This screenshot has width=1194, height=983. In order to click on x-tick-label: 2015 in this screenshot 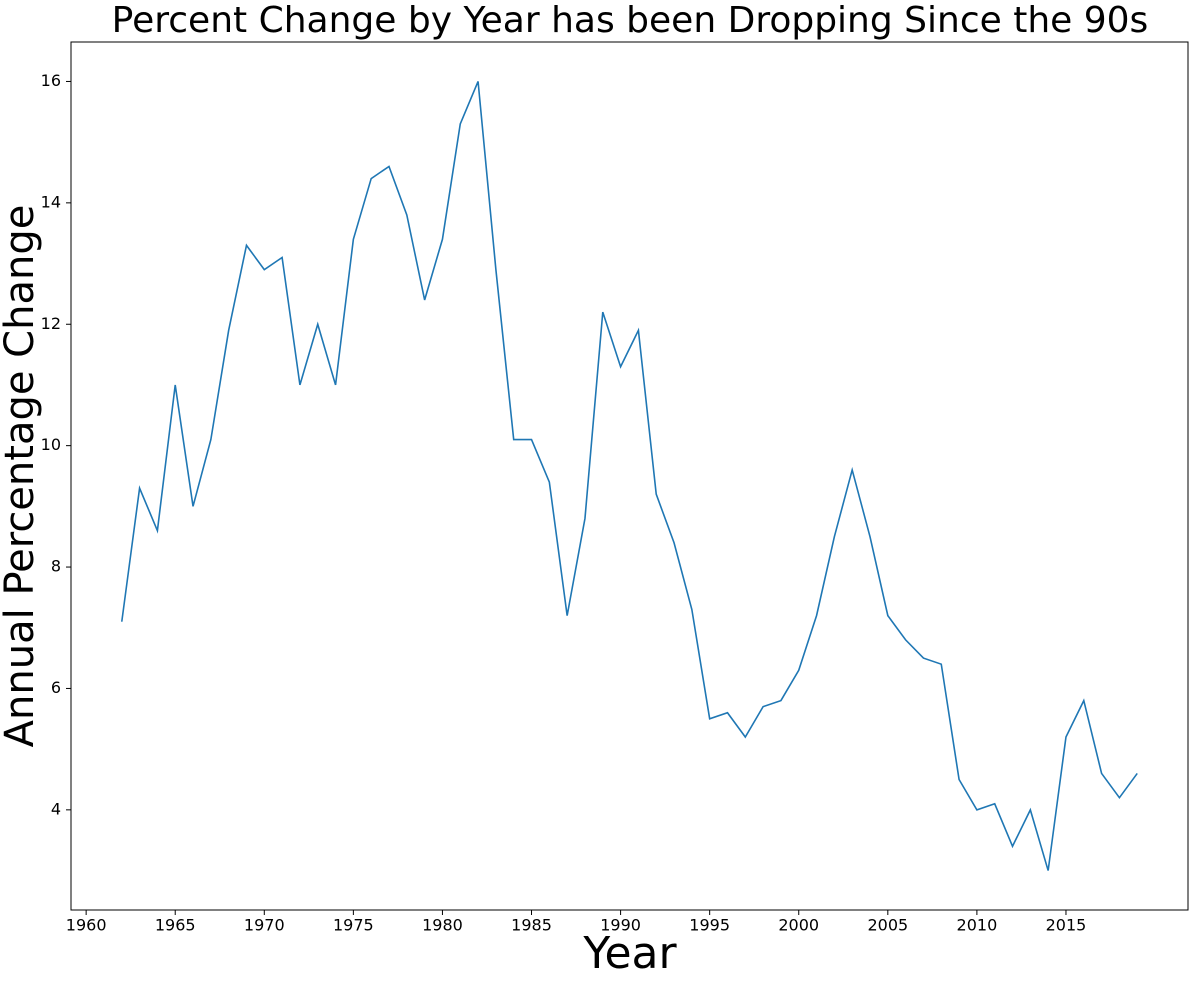, I will do `click(1066, 925)`.